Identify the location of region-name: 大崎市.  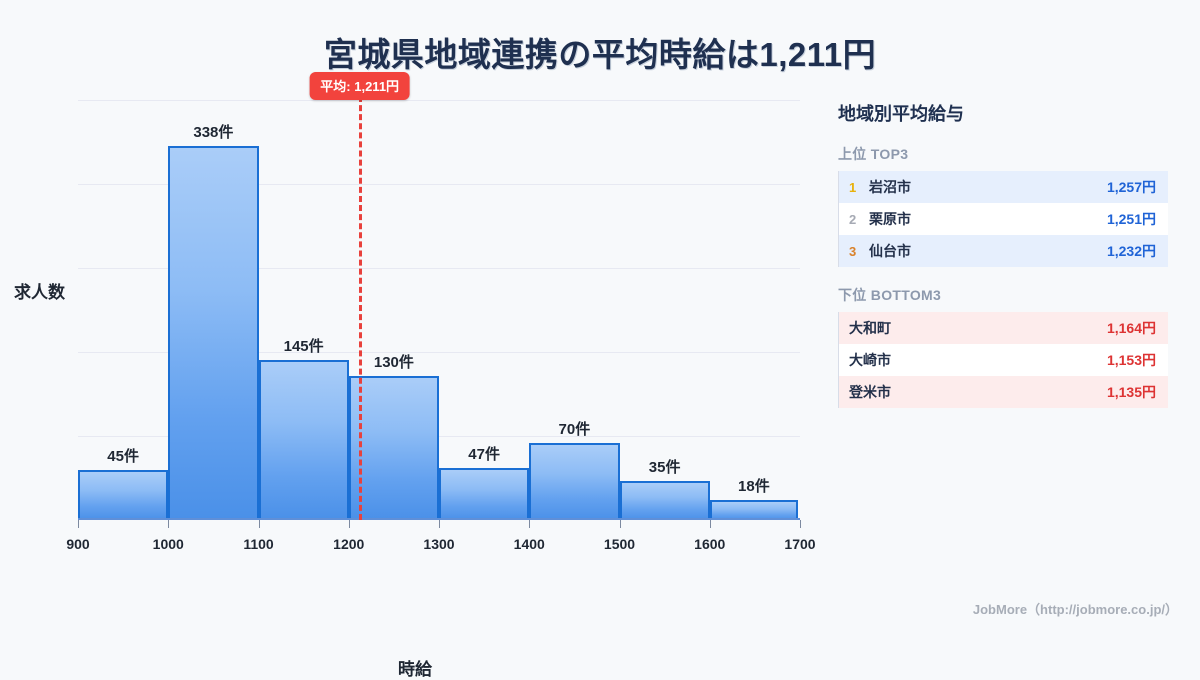
(870, 360).